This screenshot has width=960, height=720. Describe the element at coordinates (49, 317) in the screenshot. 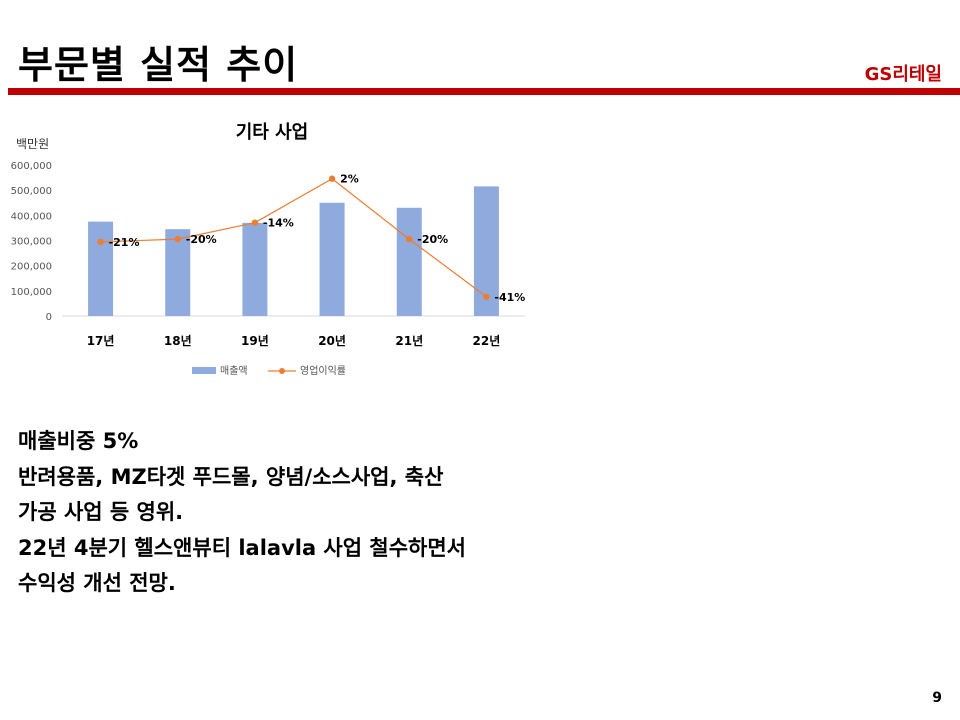

I see `y-tick-label: 0` at that location.